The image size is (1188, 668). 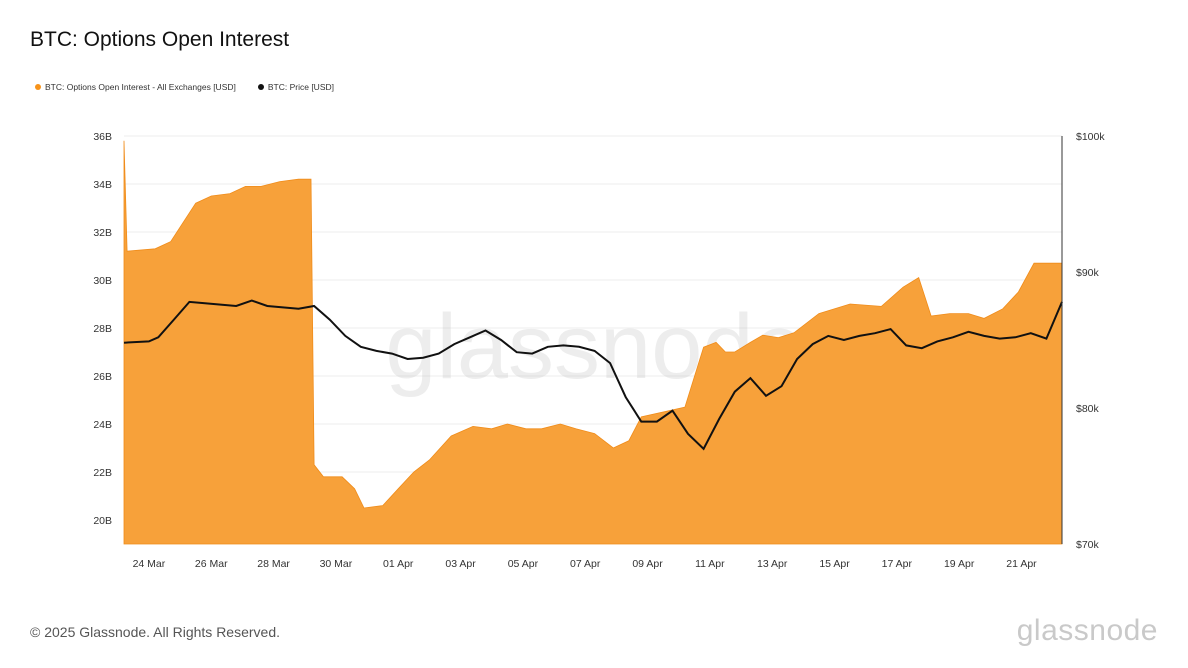 What do you see at coordinates (102, 281) in the screenshot?
I see `y-left-tick-label: 30B` at bounding box center [102, 281].